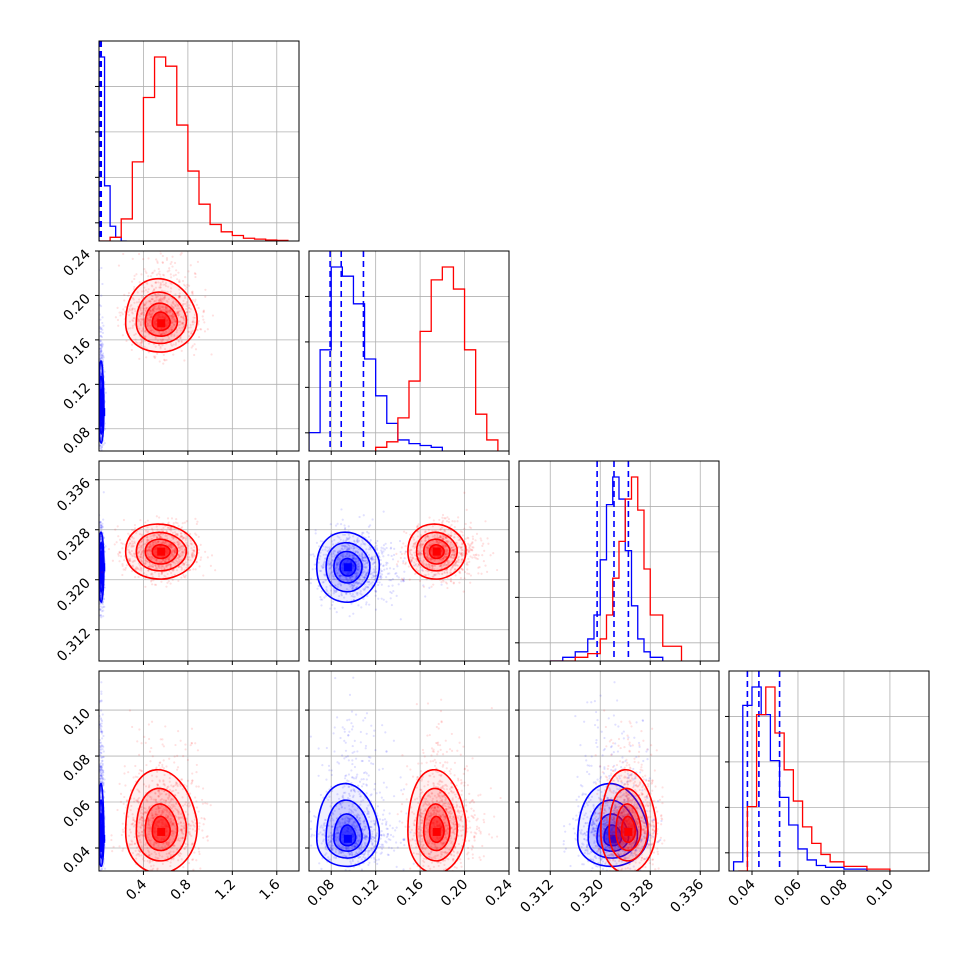 Image resolution: width=970 pixels, height=970 pixels. I want to click on y-tick-label: 0.24, so click(76, 262).